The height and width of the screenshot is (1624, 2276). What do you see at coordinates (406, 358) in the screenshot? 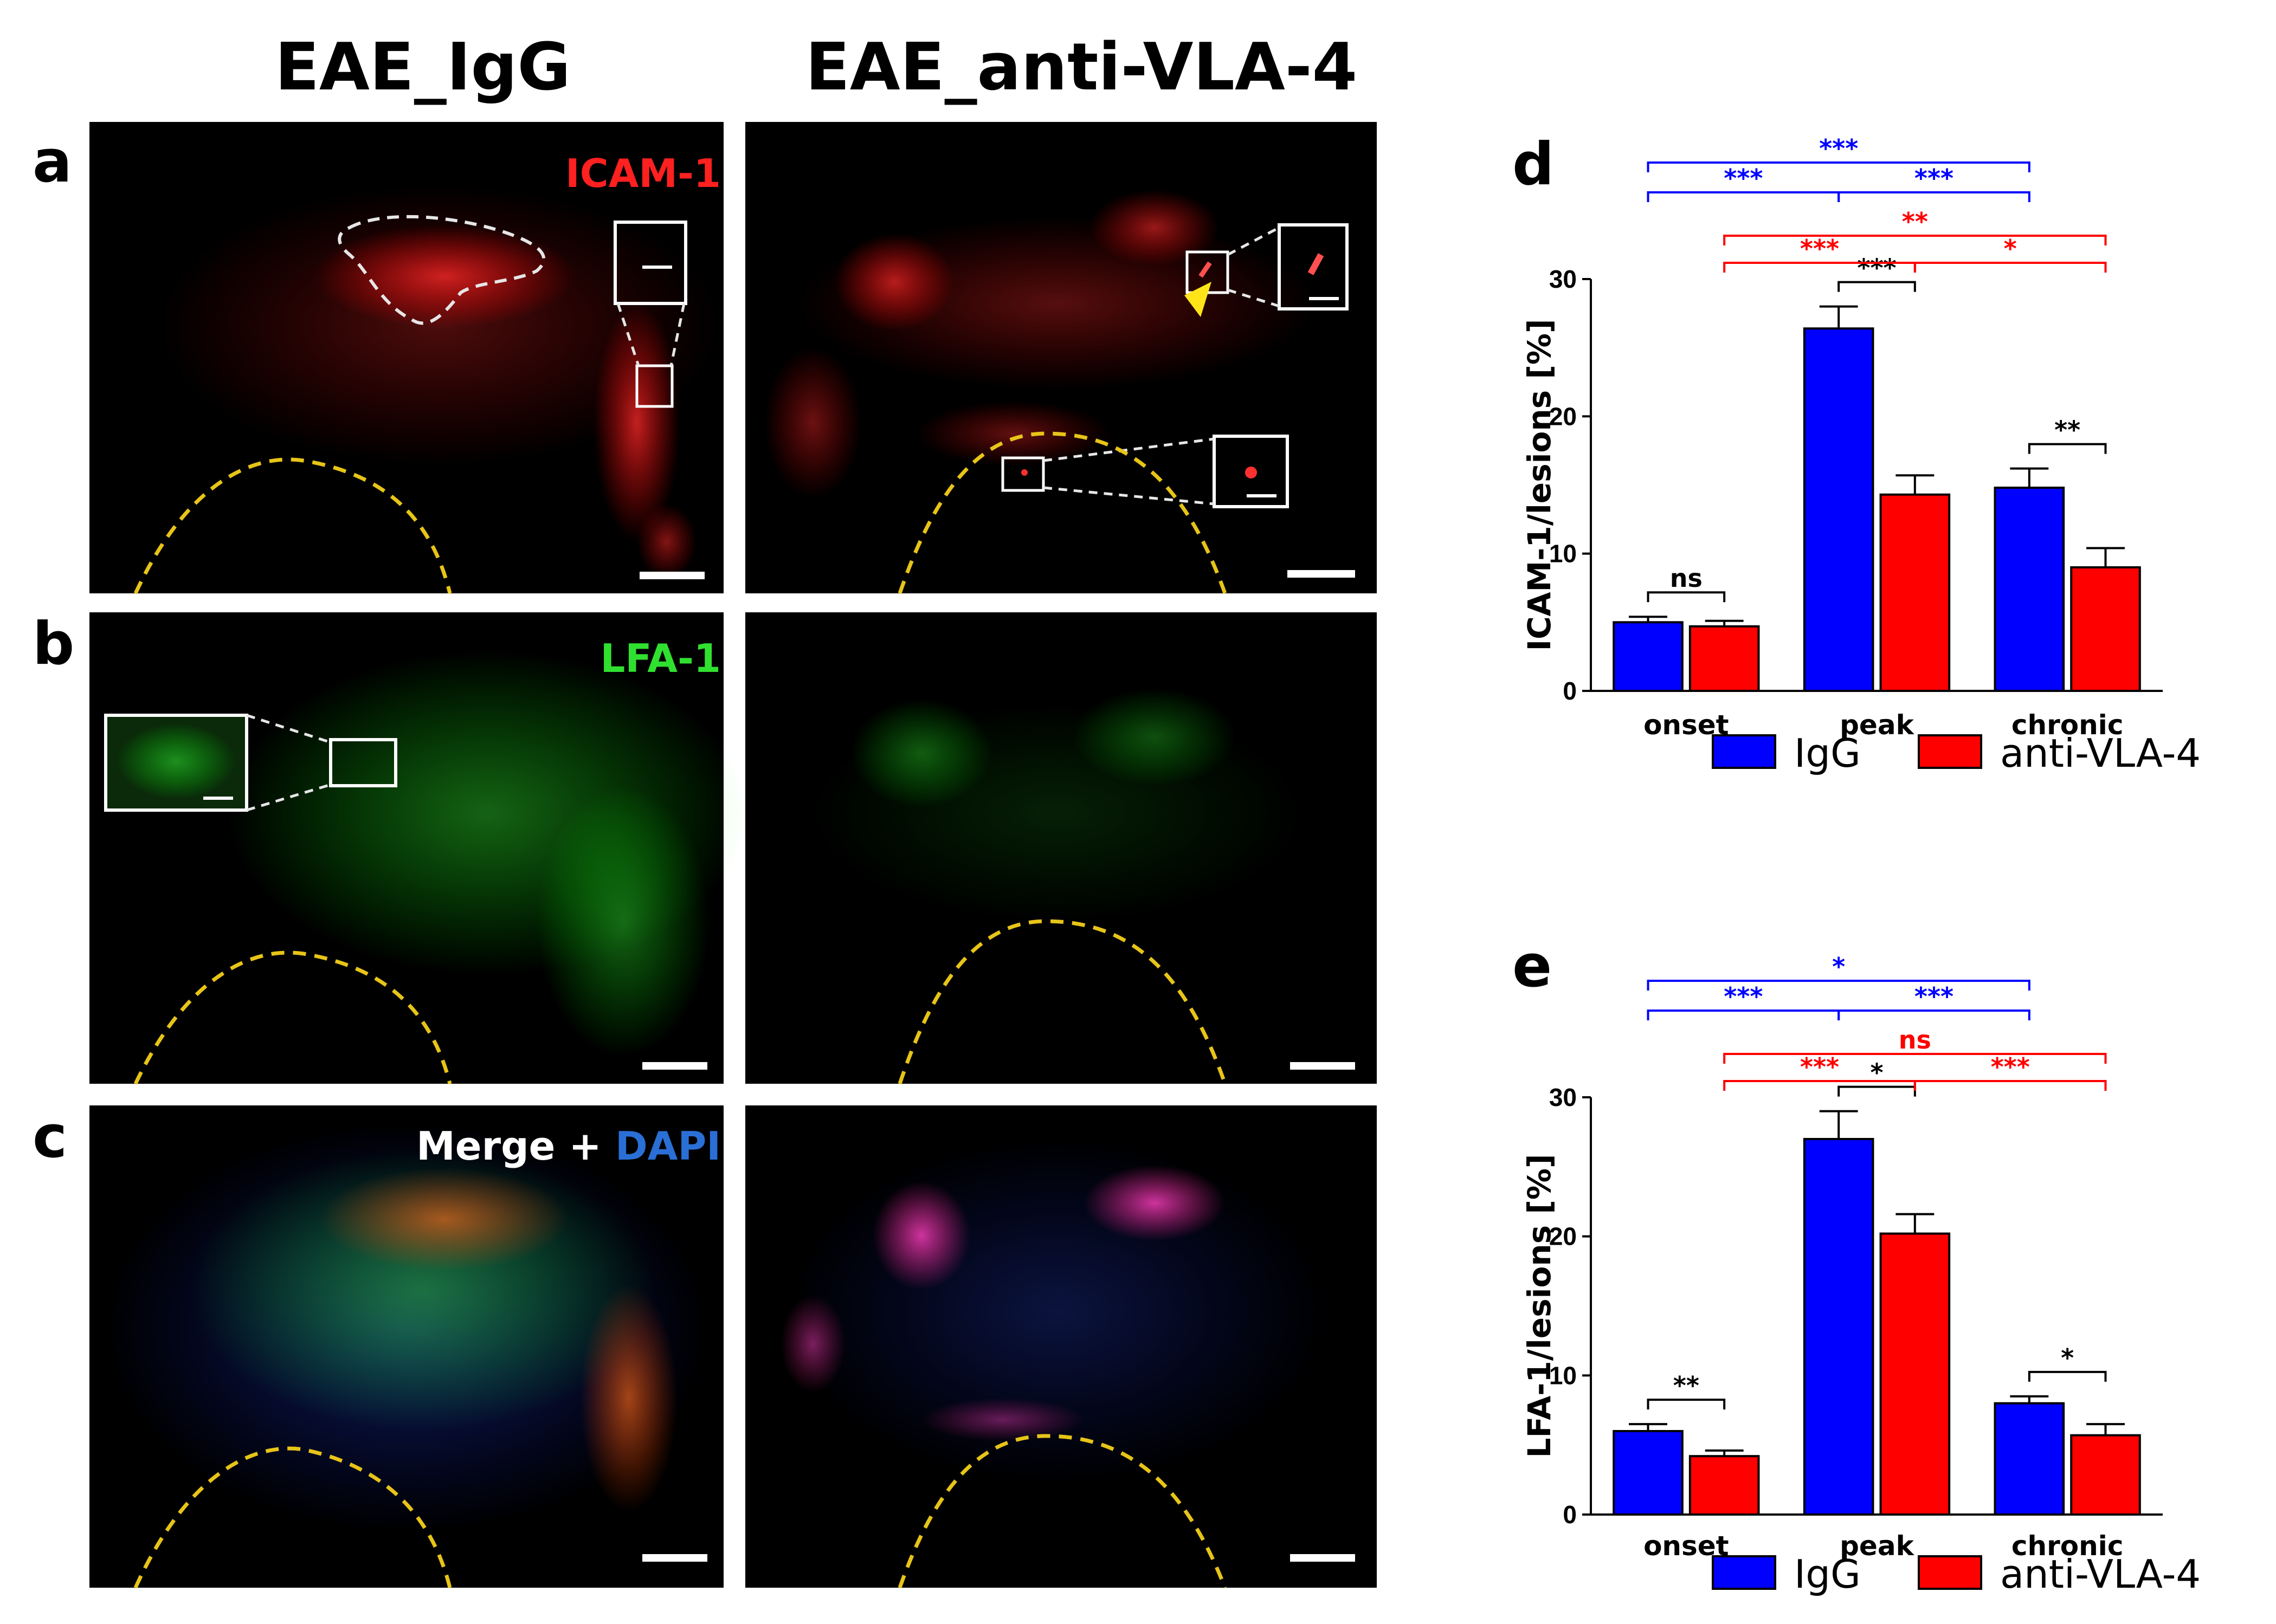
I see `micrograph-a-igg` at bounding box center [406, 358].